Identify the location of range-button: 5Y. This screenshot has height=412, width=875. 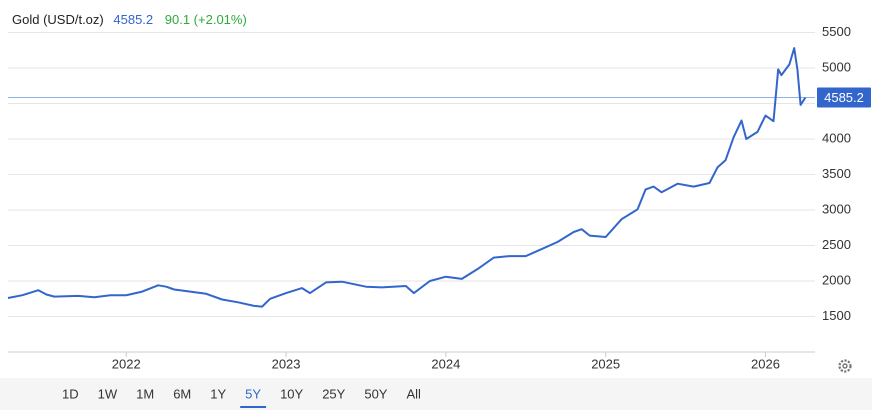
(253, 393).